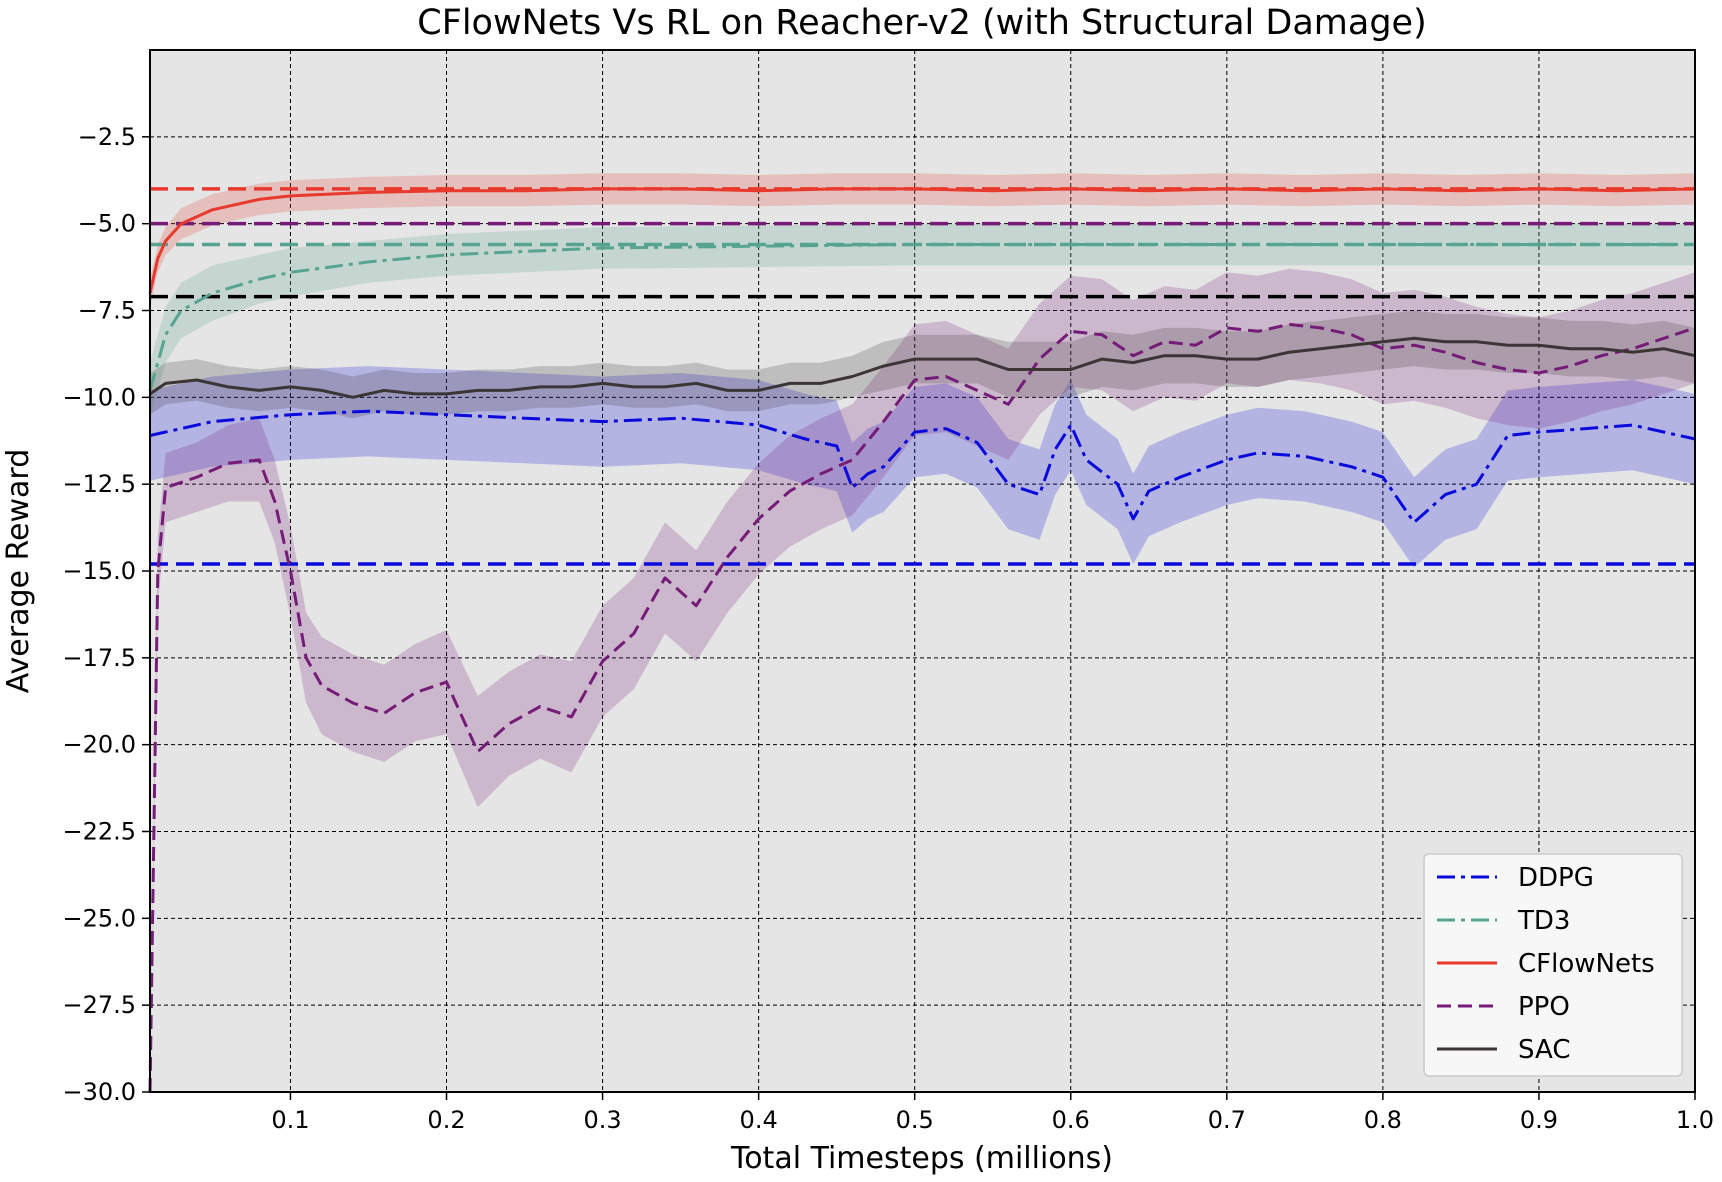 Image resolution: width=1722 pixels, height=1182 pixels. What do you see at coordinates (1227, 1120) in the screenshot?
I see `x-tick-label: 0.7` at bounding box center [1227, 1120].